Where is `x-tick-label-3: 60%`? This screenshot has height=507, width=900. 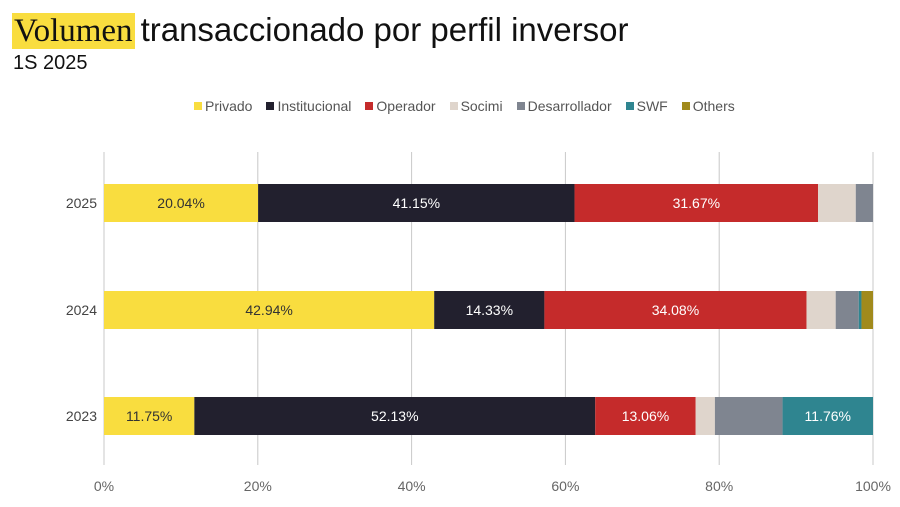 x-tick-label-3: 60% is located at coordinates (565, 486).